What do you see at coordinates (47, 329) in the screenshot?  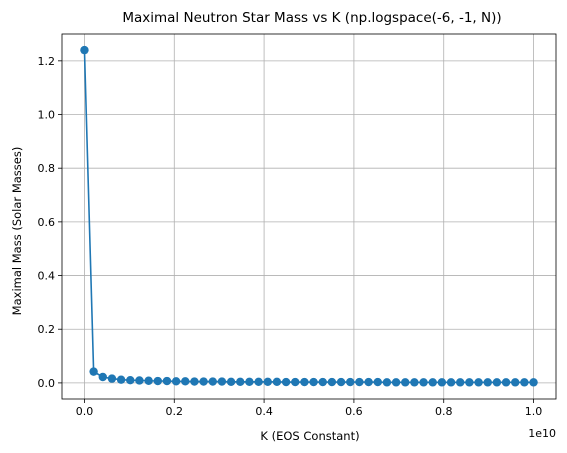 I see `y-tick-label: 0.2` at bounding box center [47, 329].